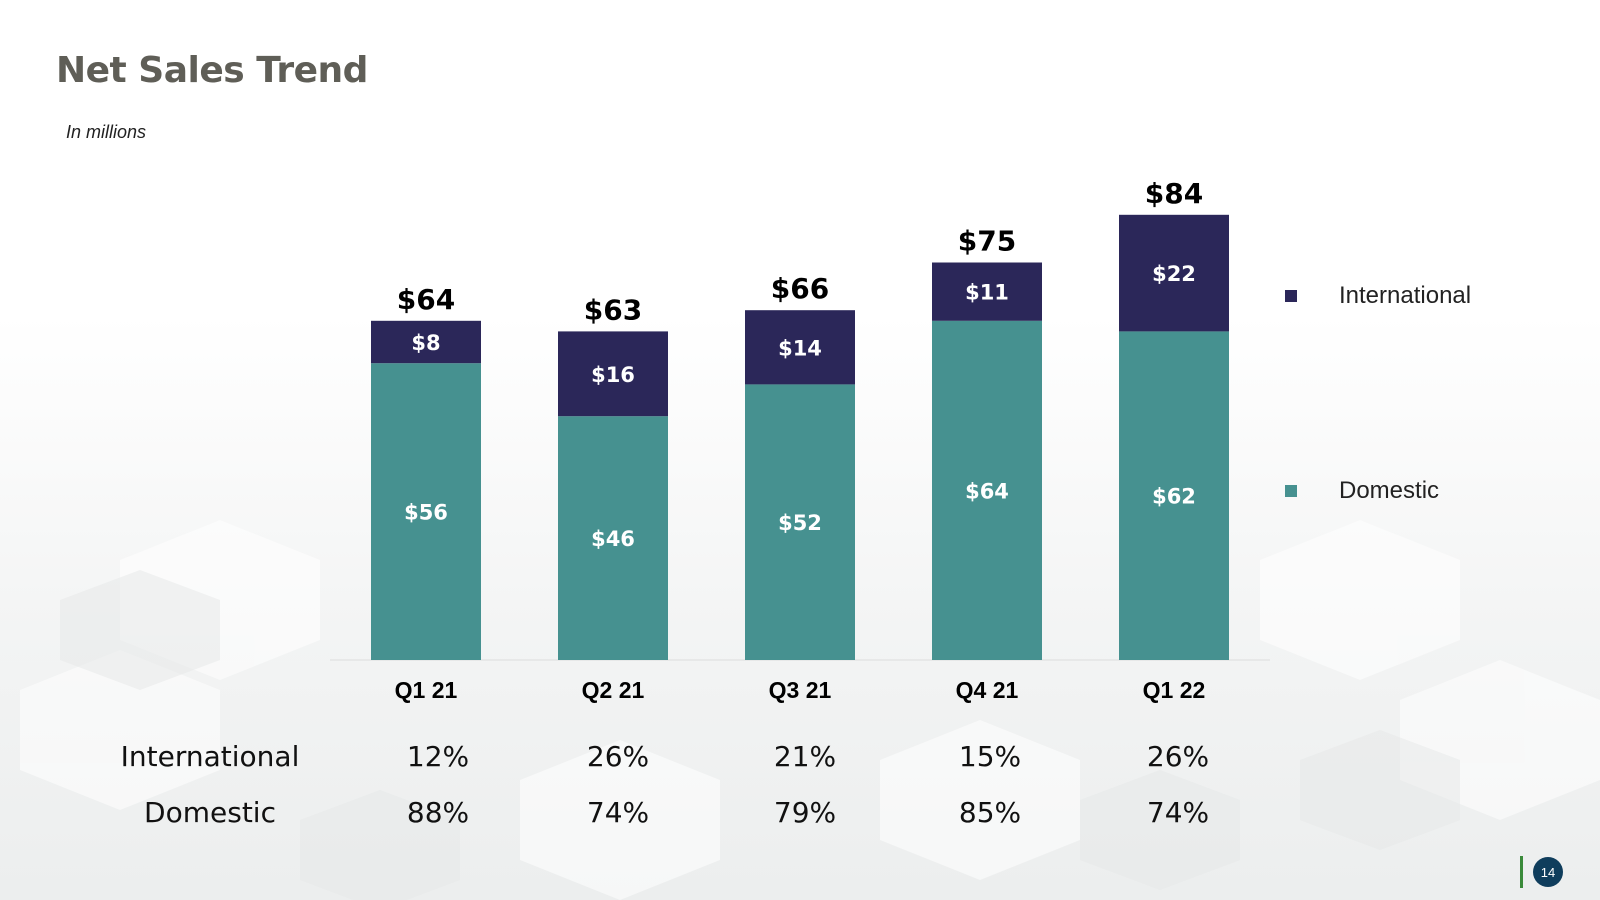  I want to click on data-label-domestic: $56, so click(426, 513).